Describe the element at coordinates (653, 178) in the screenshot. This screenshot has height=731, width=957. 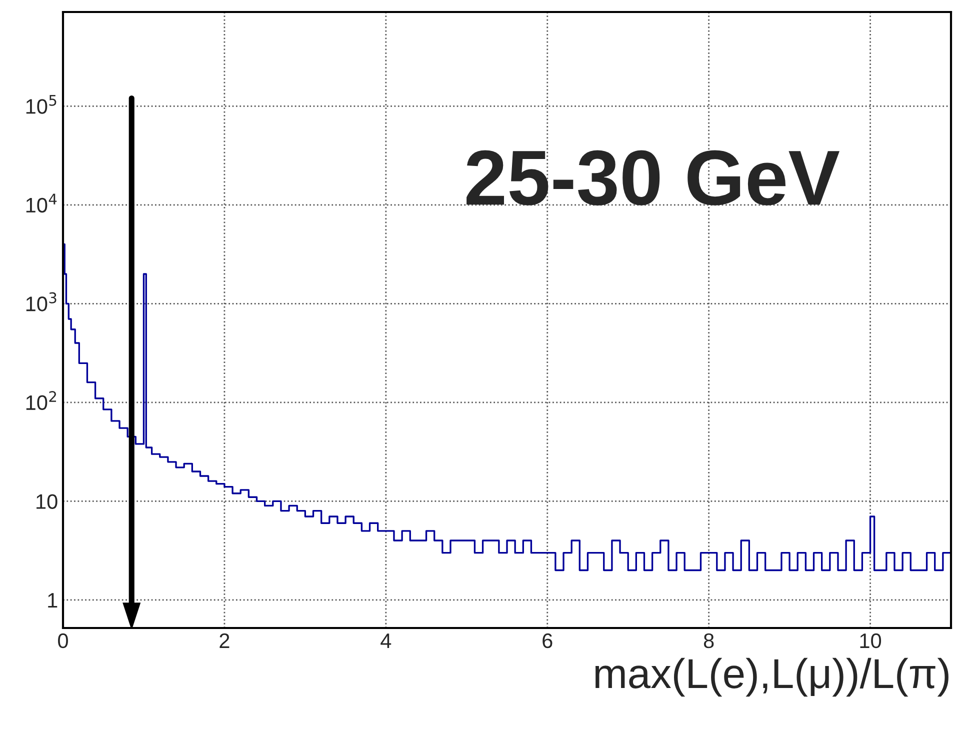
I see `annotation: 25-30 GeV` at that location.